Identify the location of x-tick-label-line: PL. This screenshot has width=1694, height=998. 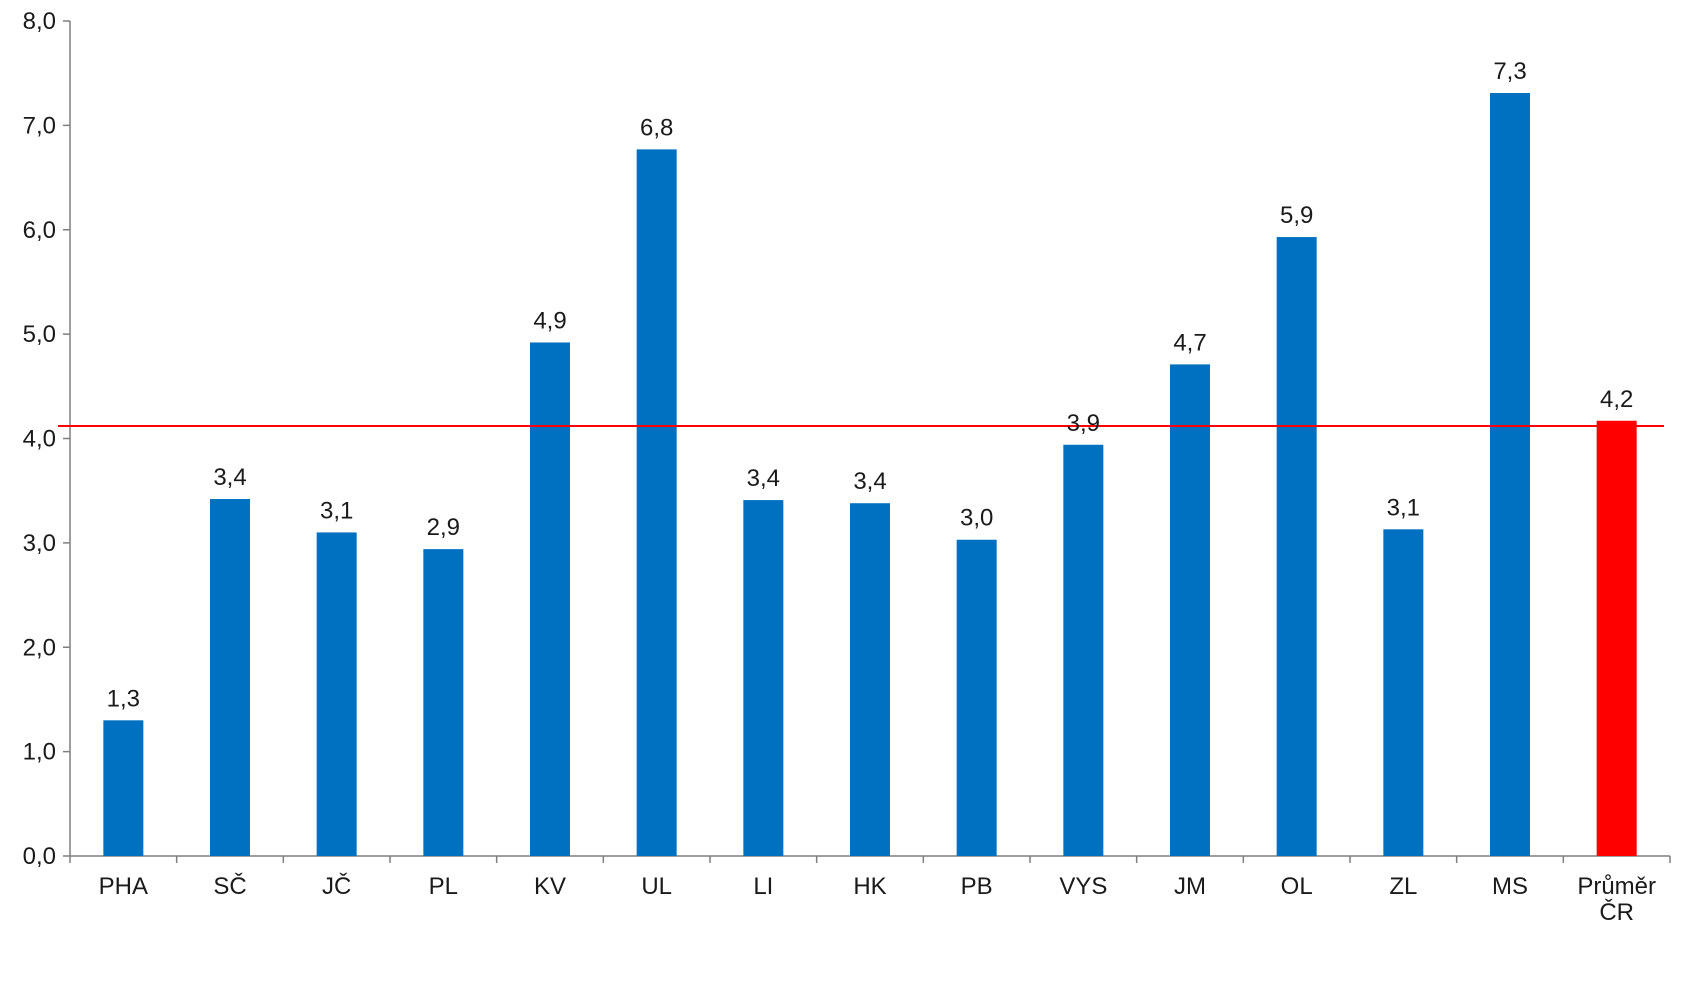
(443, 886).